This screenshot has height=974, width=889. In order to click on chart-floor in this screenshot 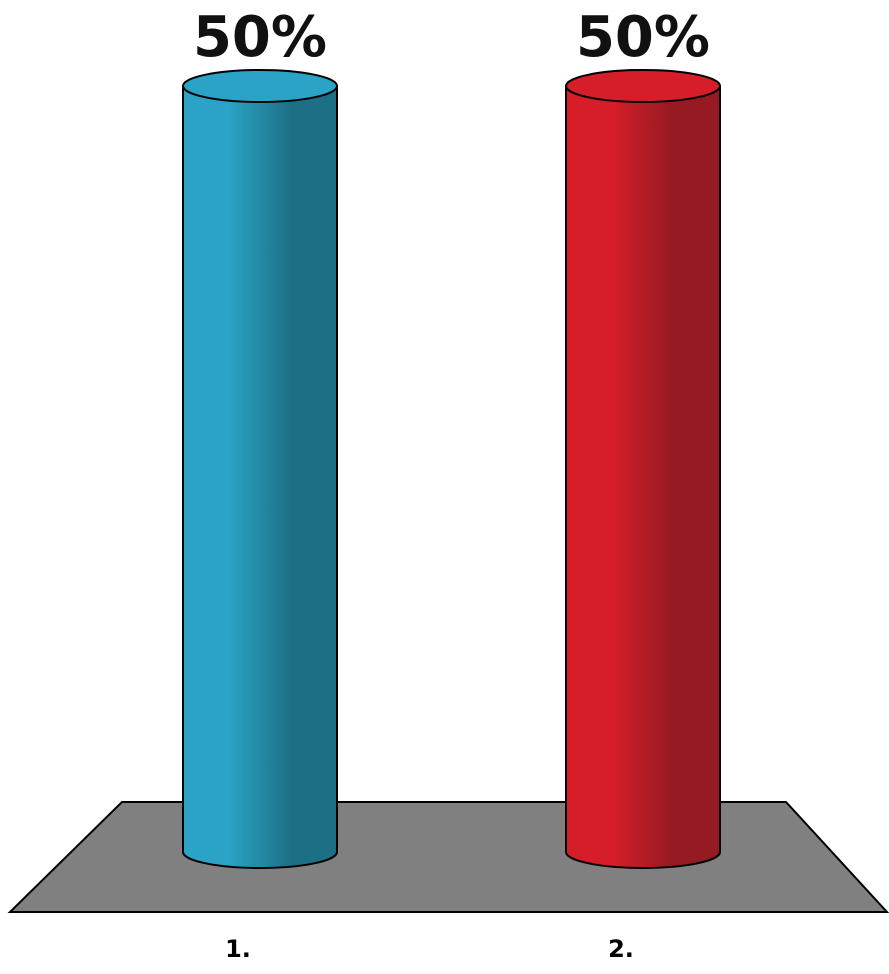, I will do `click(448, 857)`.